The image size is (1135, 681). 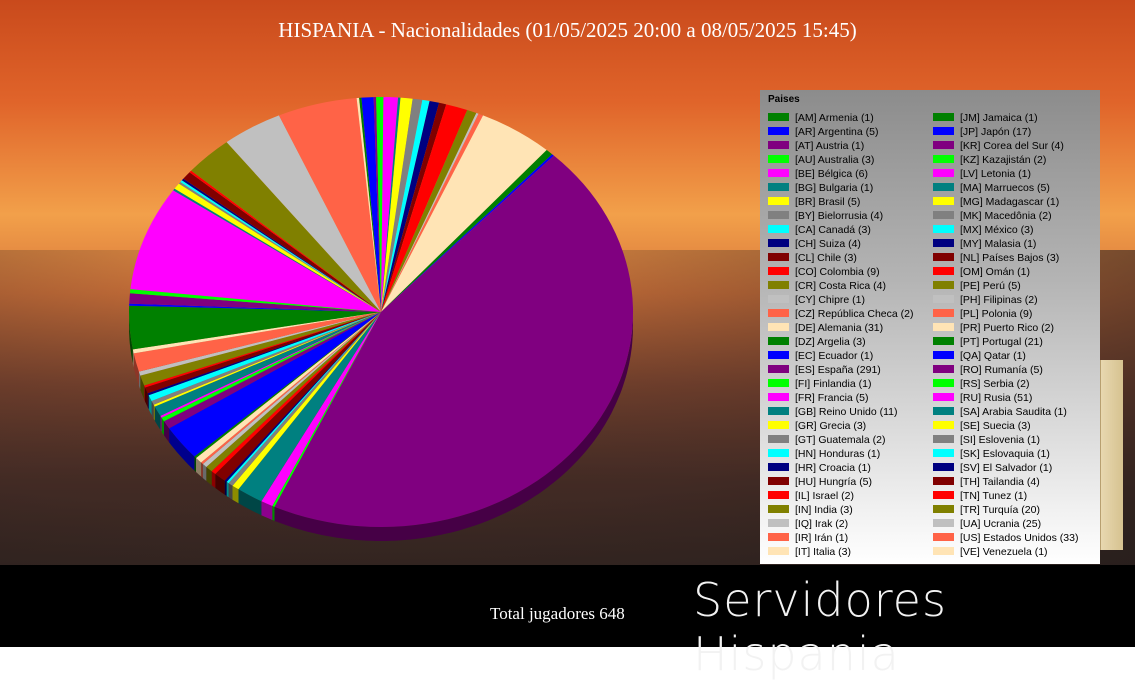 I want to click on legend-entry-ve: [VE] Venezuela (1), so click(x=1005, y=552).